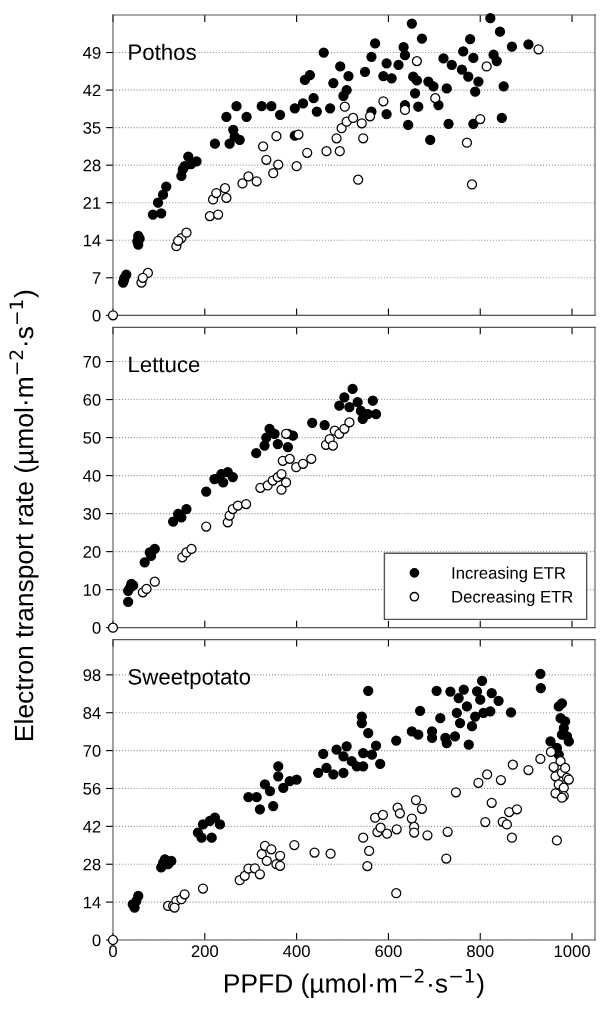  Describe the element at coordinates (92, 203) in the screenshot. I see `y-tick-label: 21` at that location.